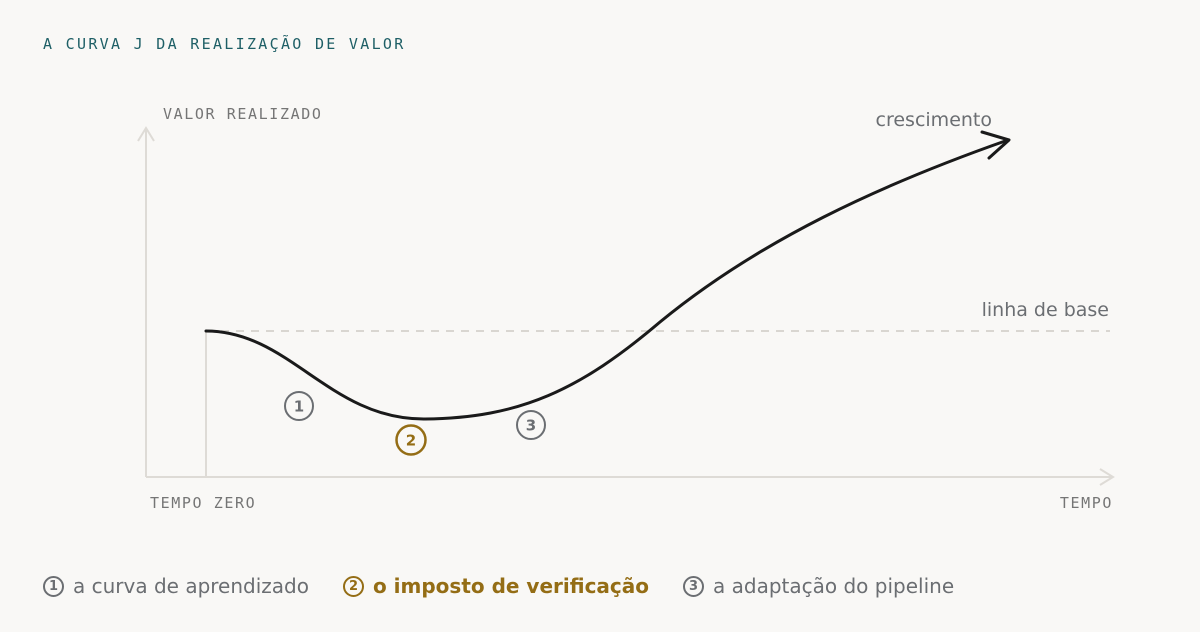 This screenshot has height=632, width=1200. I want to click on figure-title: A CURVA J DA REALIZAÇÃO DE VALOR, so click(224, 44).